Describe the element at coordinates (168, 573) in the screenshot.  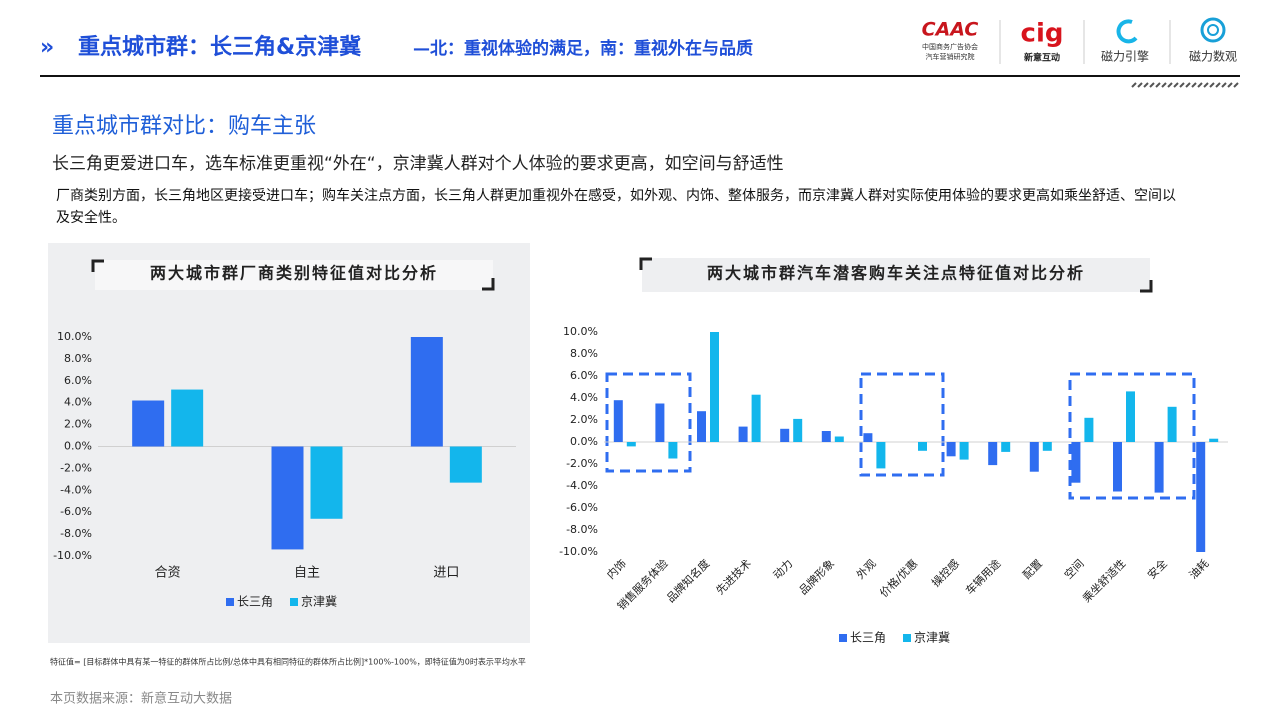
I see `x-tick-label: 合资` at that location.